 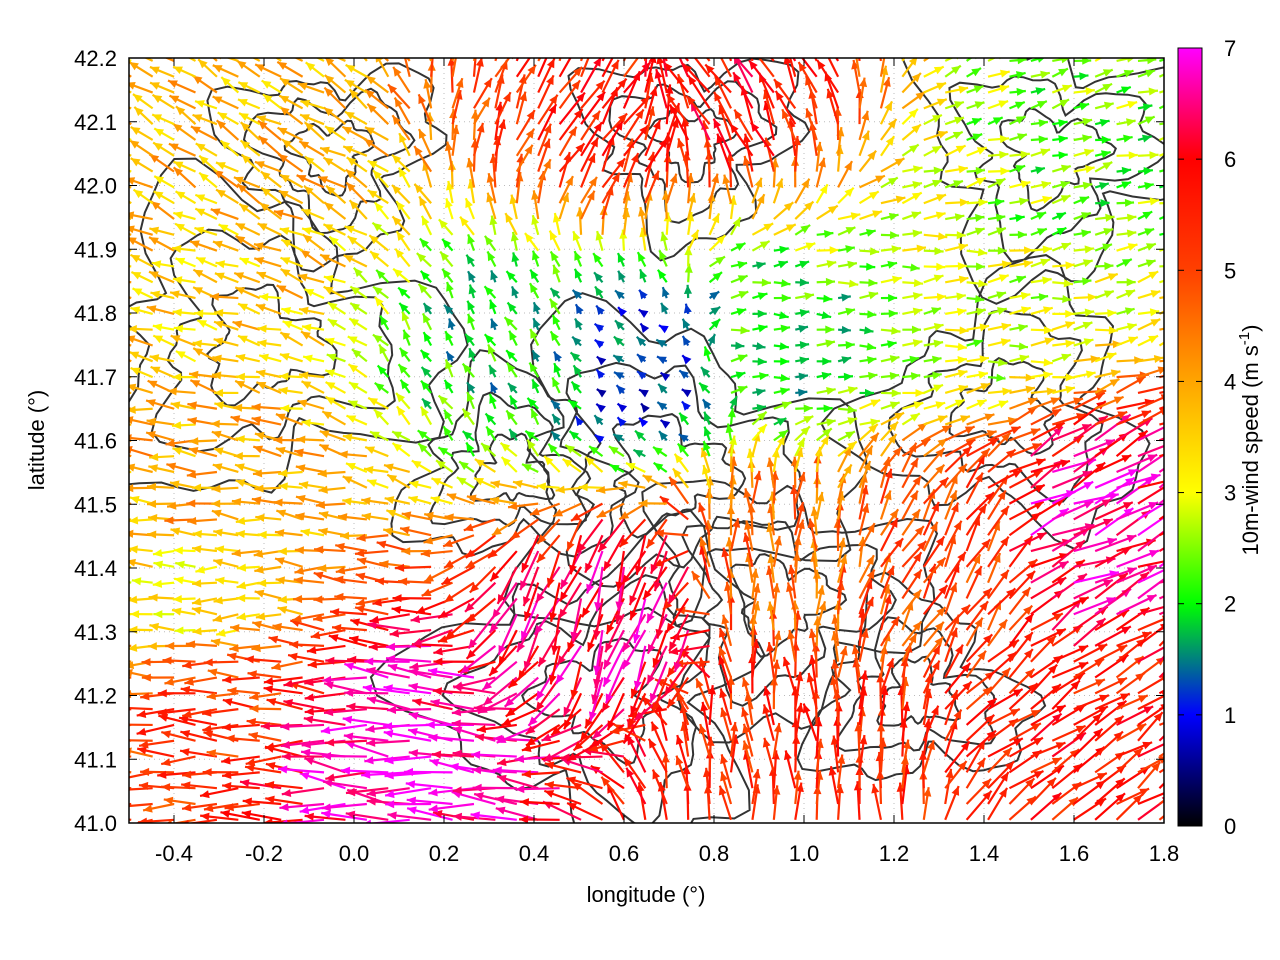 What do you see at coordinates (714, 853) in the screenshot?
I see `x-tick-label: 0.8` at bounding box center [714, 853].